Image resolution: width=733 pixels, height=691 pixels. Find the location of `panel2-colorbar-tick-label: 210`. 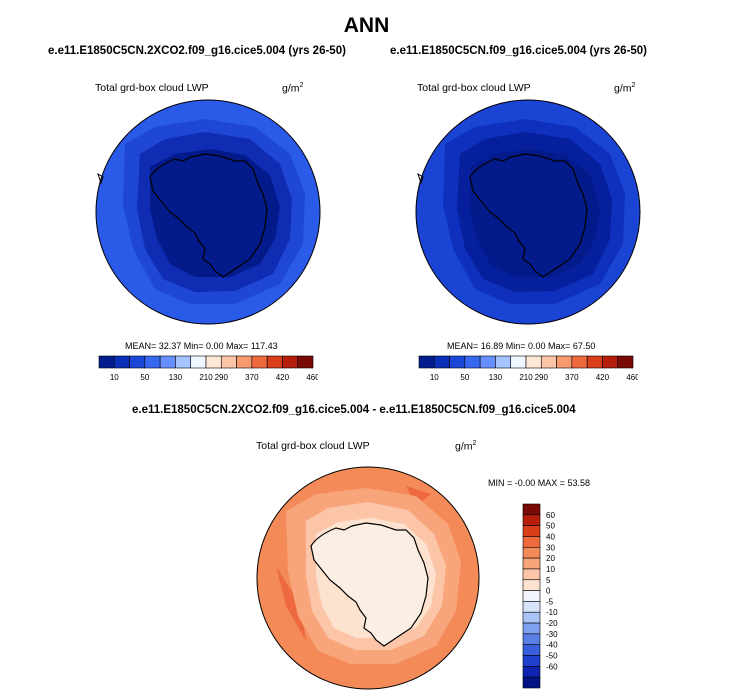

panel2-colorbar-tick-label: 210 is located at coordinates (526, 377).